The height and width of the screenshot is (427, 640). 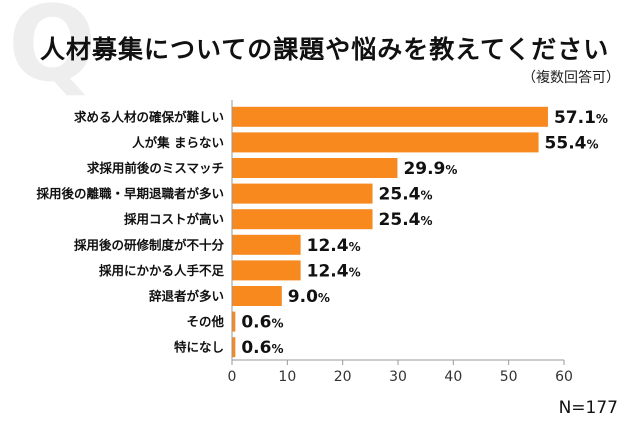 What do you see at coordinates (581, 118) in the screenshot?
I see `value-label: 57.1%` at bounding box center [581, 118].